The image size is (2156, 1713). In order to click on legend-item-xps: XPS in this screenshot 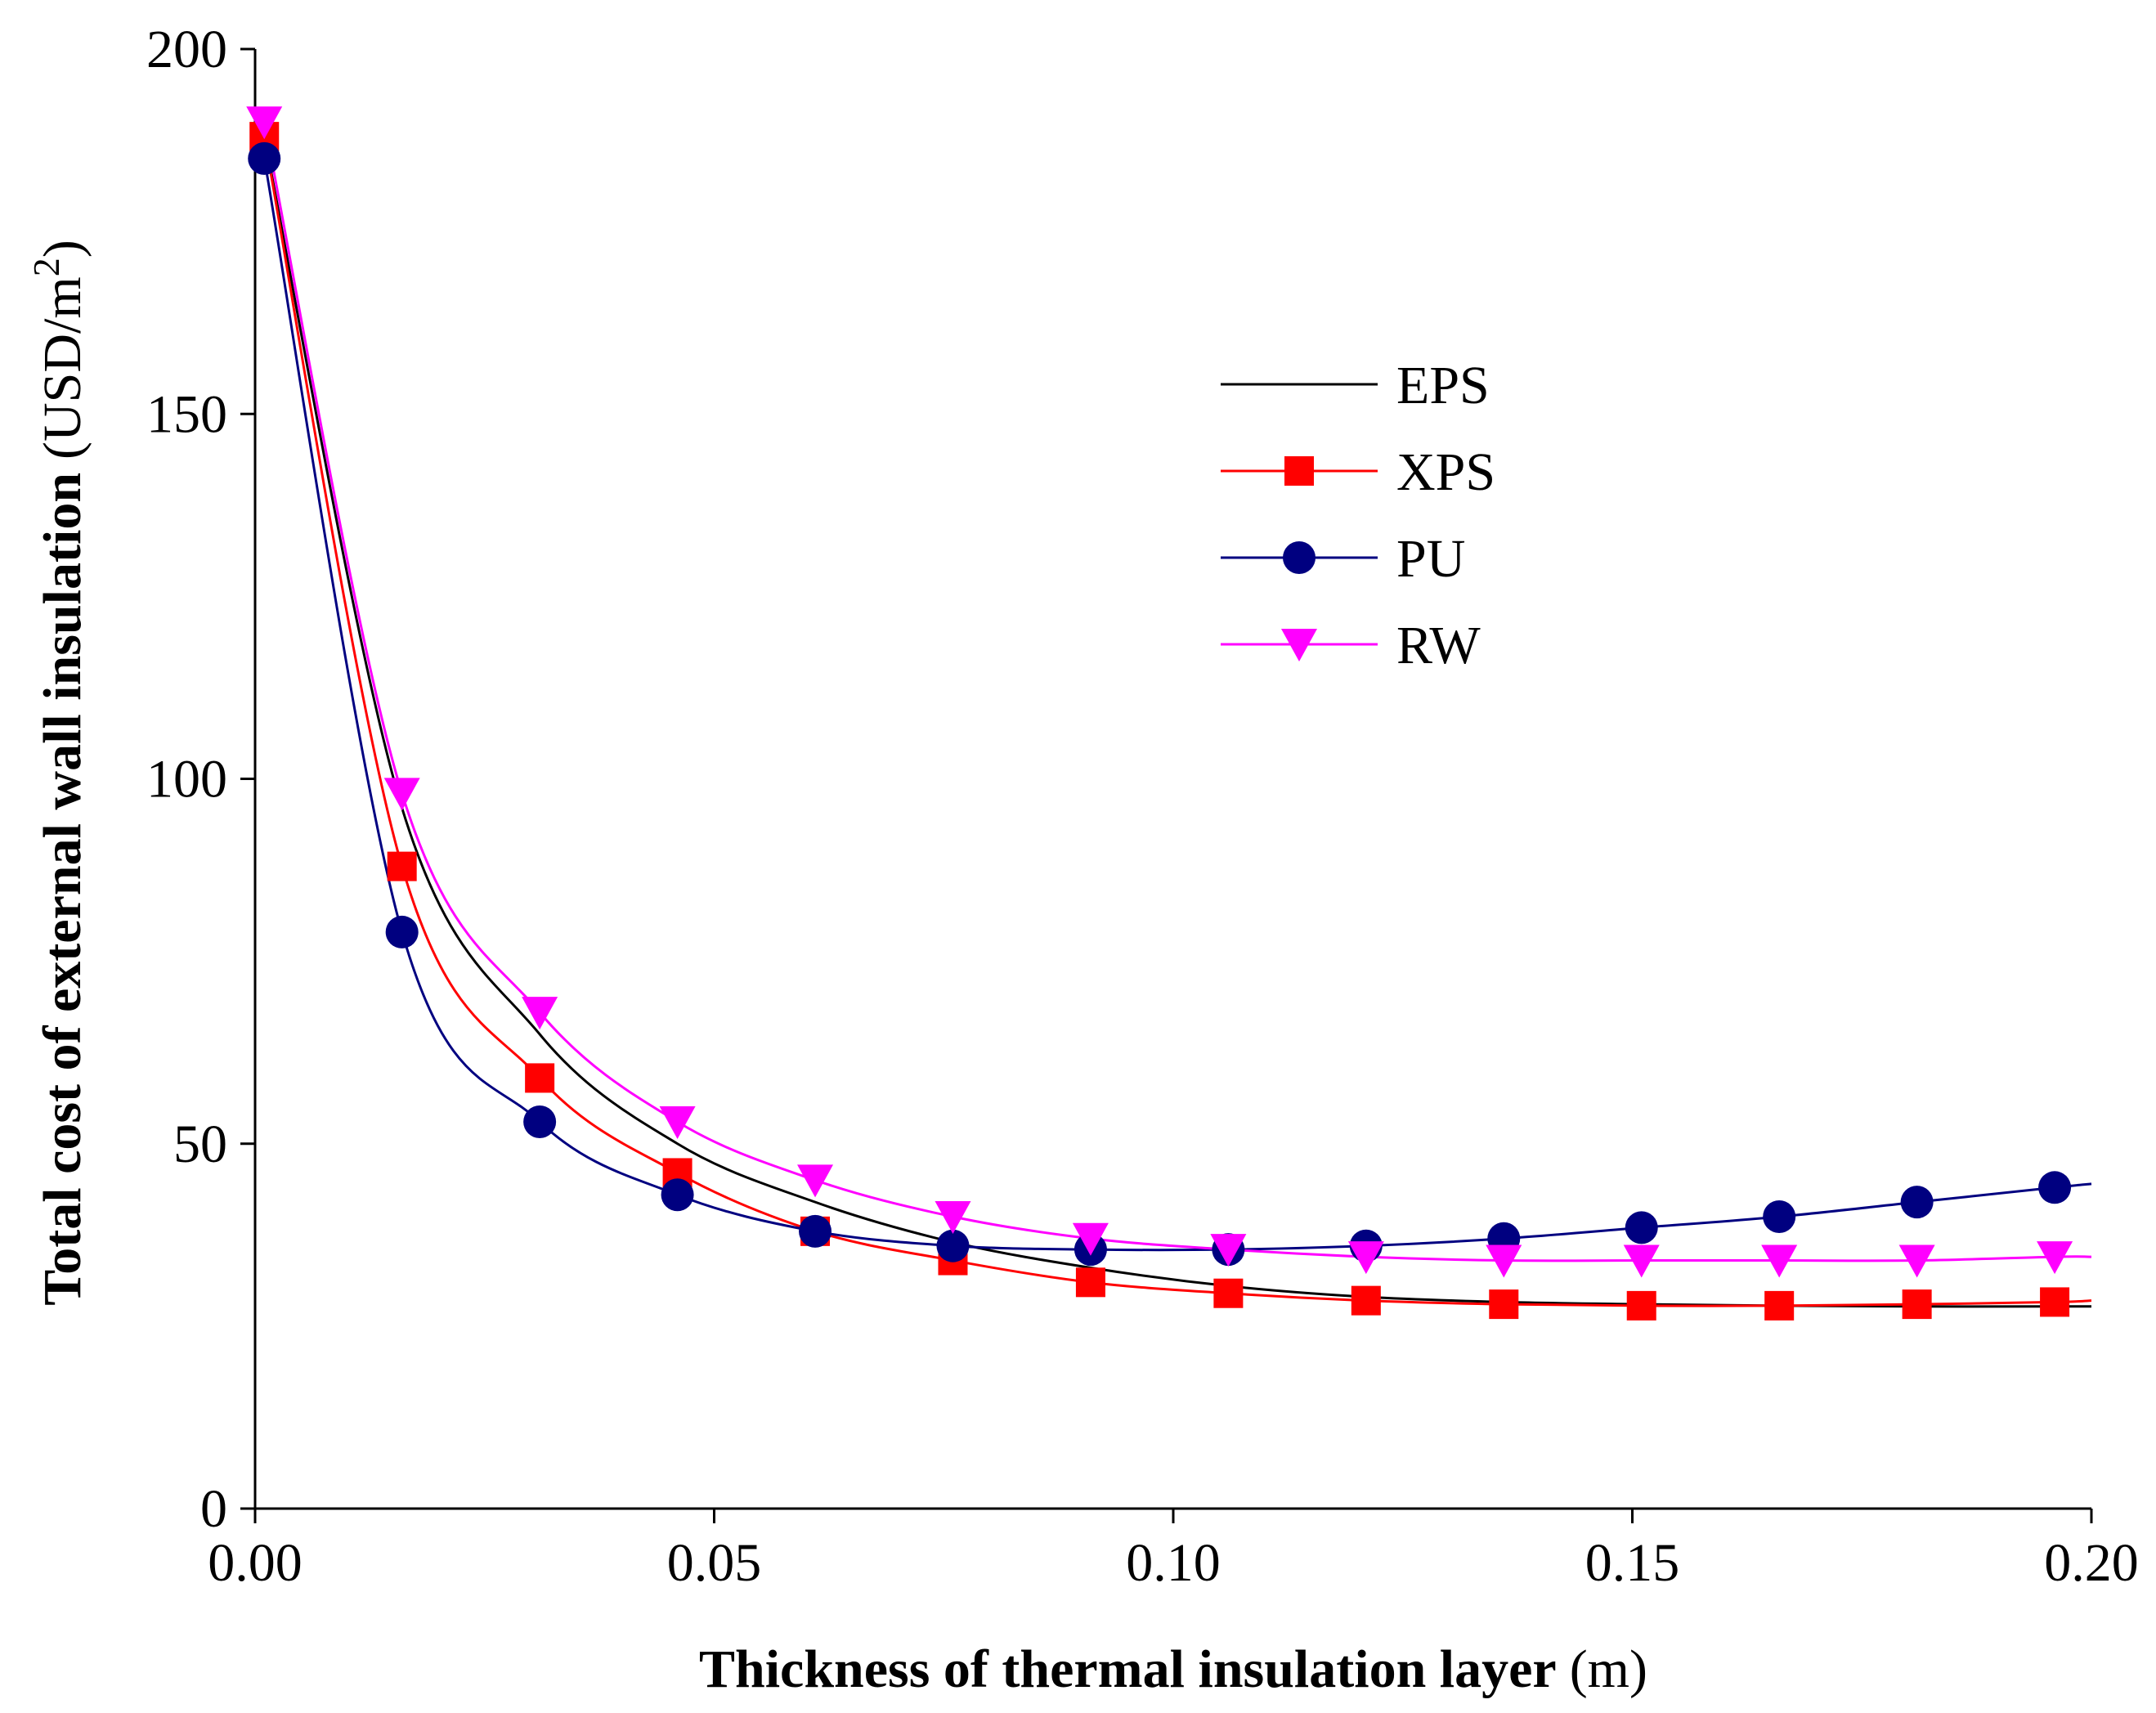, I will do `click(1358, 472)`.